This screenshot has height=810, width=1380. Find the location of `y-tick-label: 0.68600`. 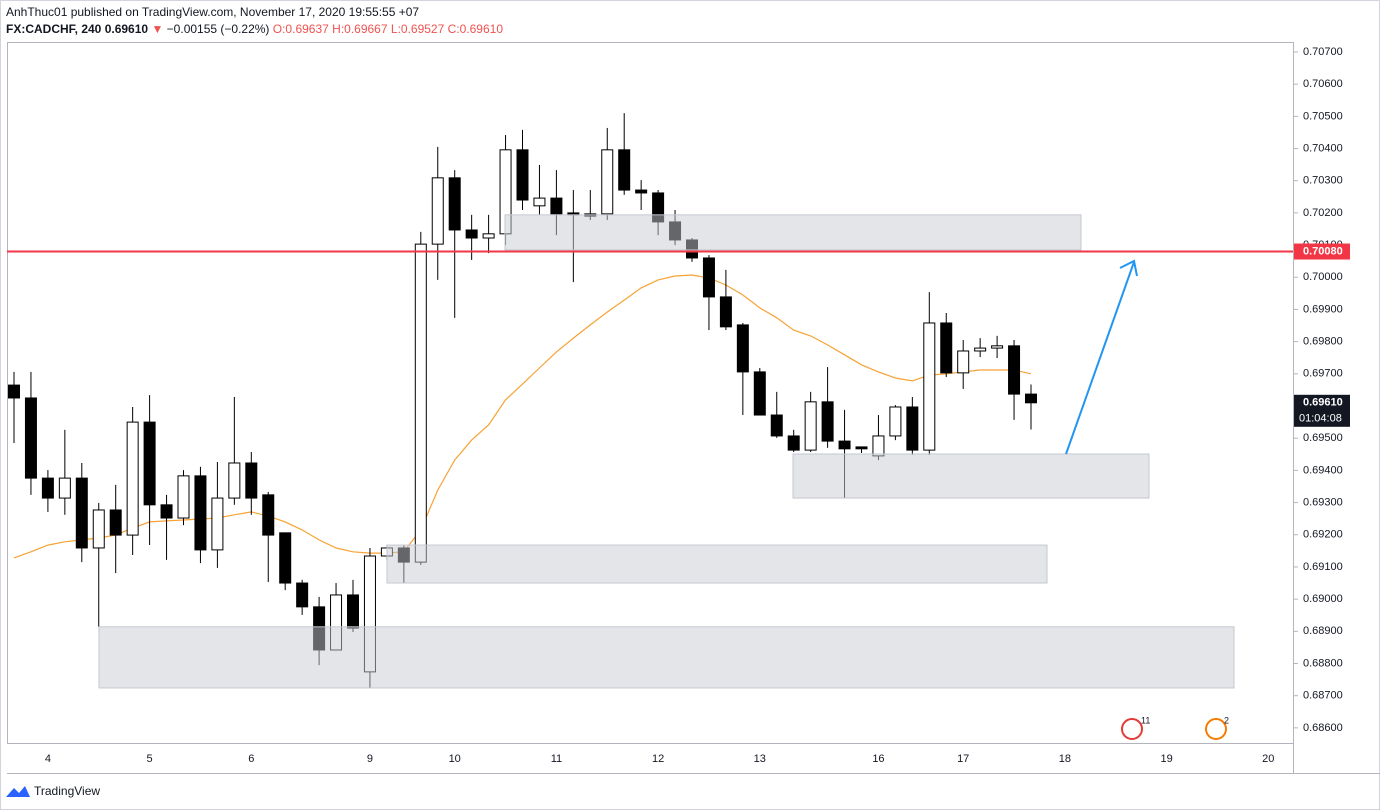

y-tick-label: 0.68600 is located at coordinates (1323, 728).